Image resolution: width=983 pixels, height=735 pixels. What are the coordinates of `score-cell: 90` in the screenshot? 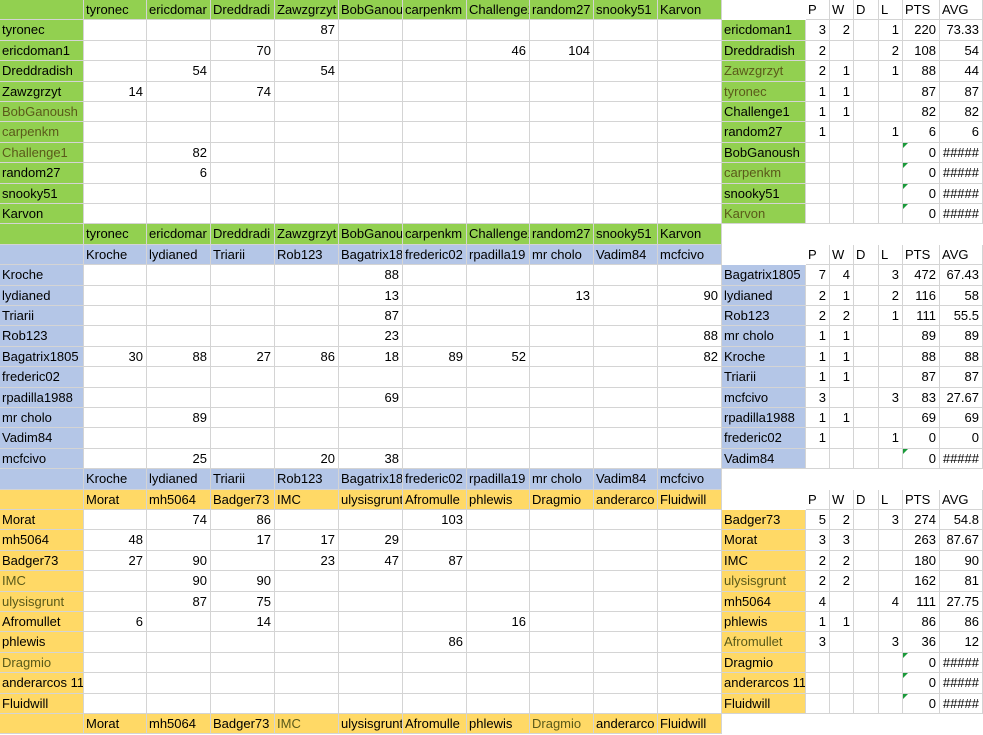 It's located at (179, 561).